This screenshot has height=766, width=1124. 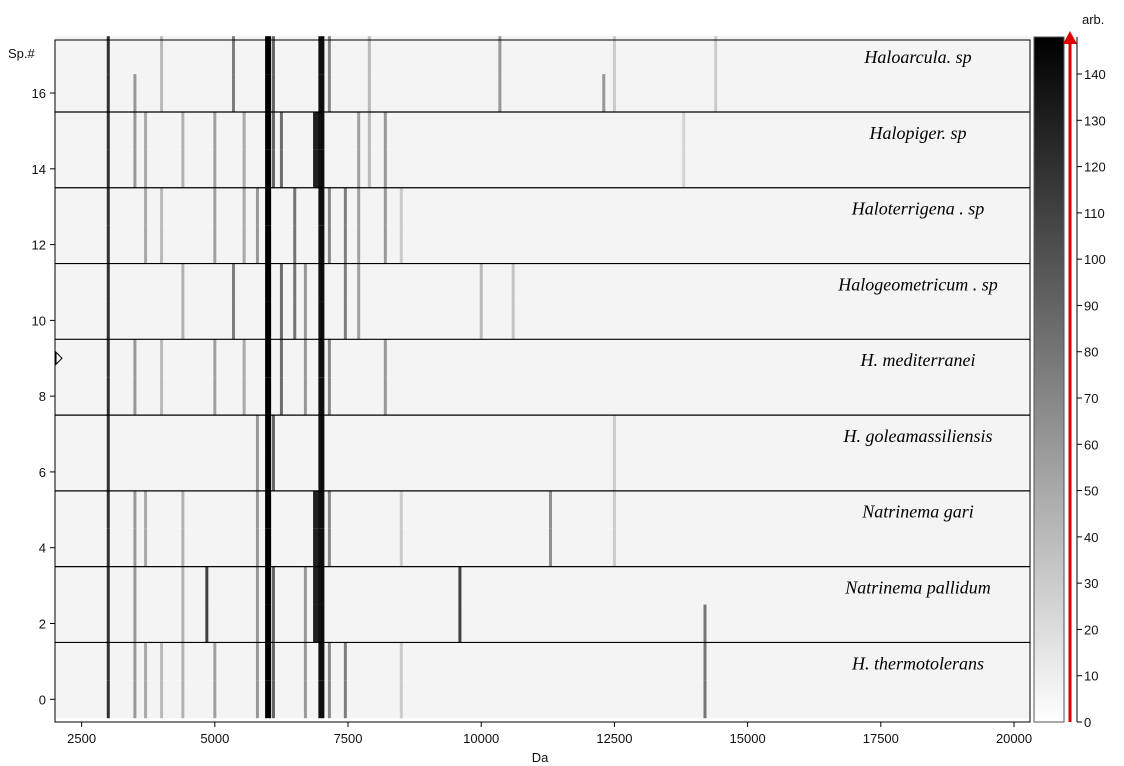 What do you see at coordinates (1091, 352) in the screenshot?
I see `colorbar-tick-label: 80` at bounding box center [1091, 352].